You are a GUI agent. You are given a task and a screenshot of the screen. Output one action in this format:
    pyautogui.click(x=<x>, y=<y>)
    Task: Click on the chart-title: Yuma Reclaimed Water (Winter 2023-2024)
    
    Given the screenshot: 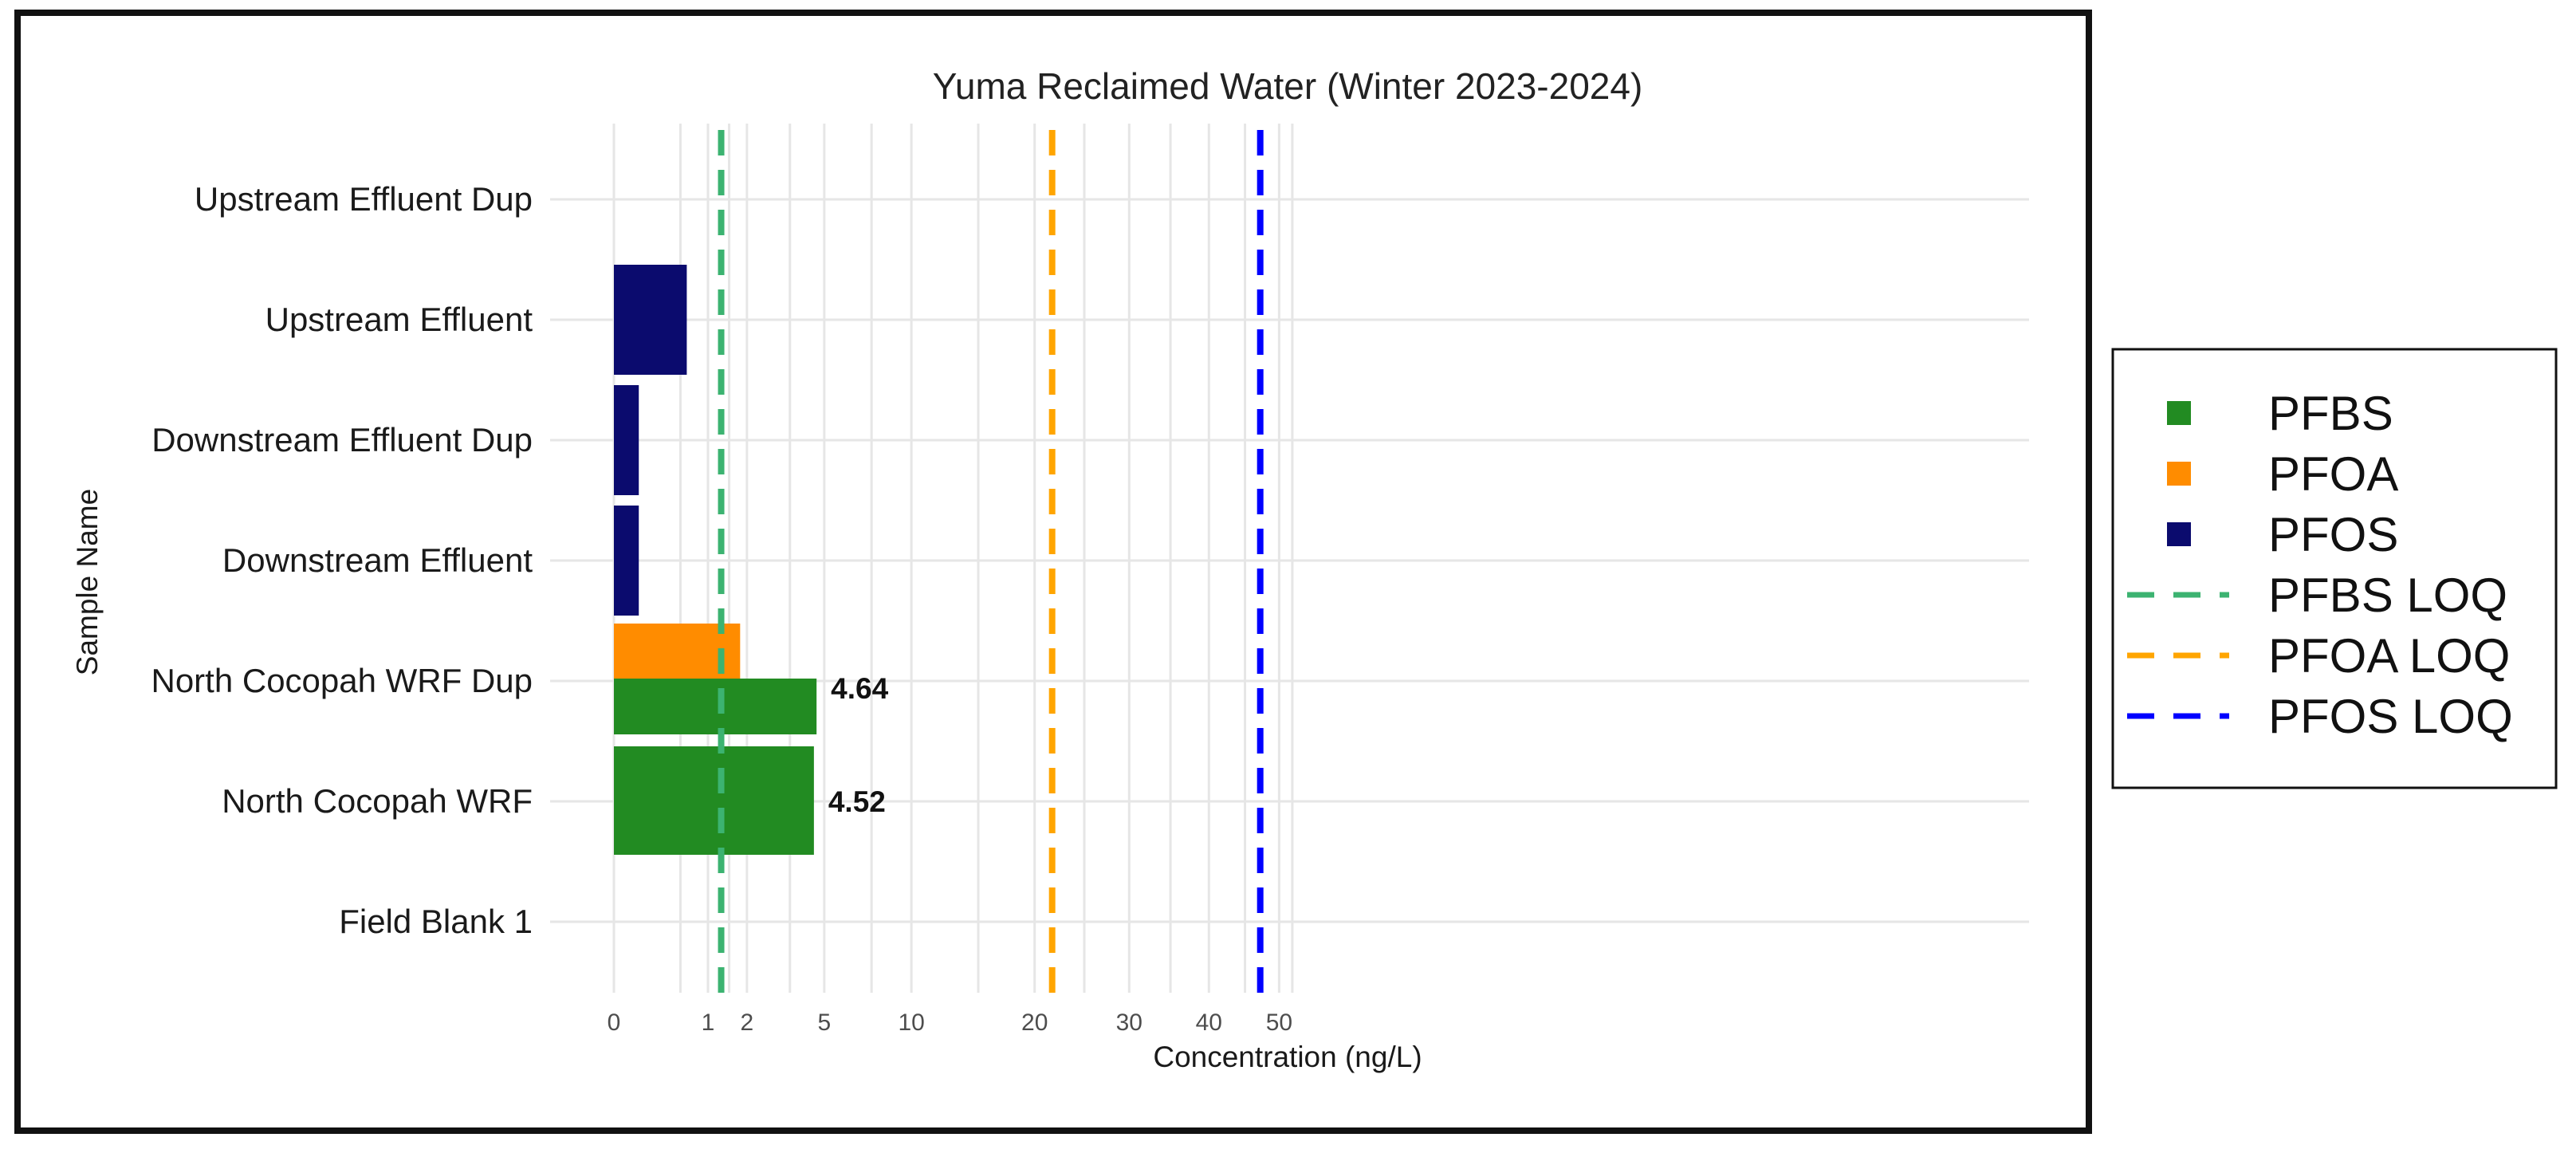 What is the action you would take?
    pyautogui.click(x=1288, y=86)
    